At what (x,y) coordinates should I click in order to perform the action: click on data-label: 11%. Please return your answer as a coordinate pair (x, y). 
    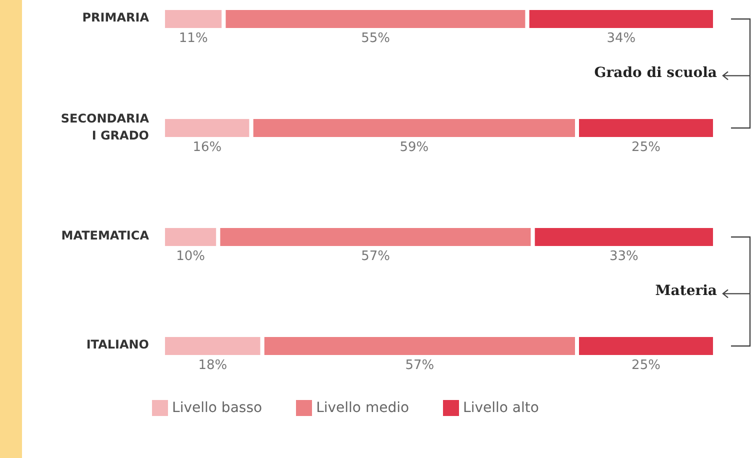
    Looking at the image, I should click on (193, 38).